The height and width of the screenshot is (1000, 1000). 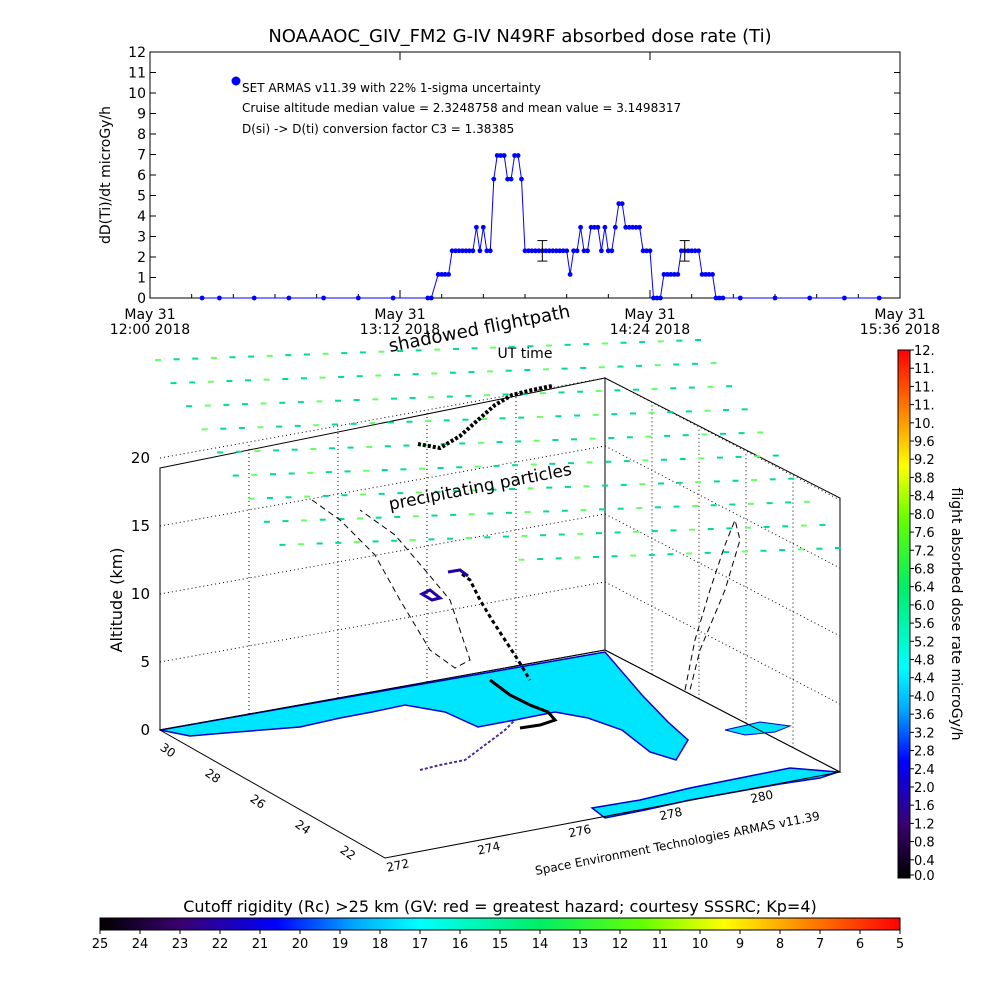 I want to click on shadowed-flightpath-line-right, so click(x=712, y=604).